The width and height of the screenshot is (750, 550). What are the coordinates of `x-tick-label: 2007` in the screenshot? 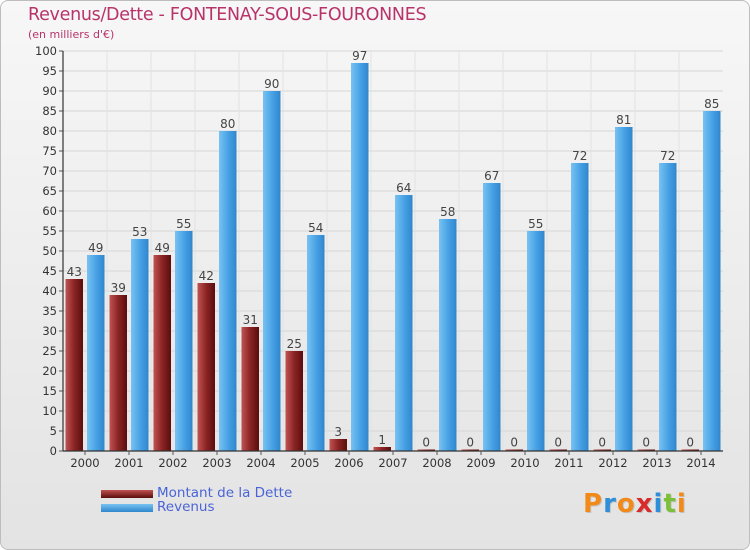 It's located at (392, 463).